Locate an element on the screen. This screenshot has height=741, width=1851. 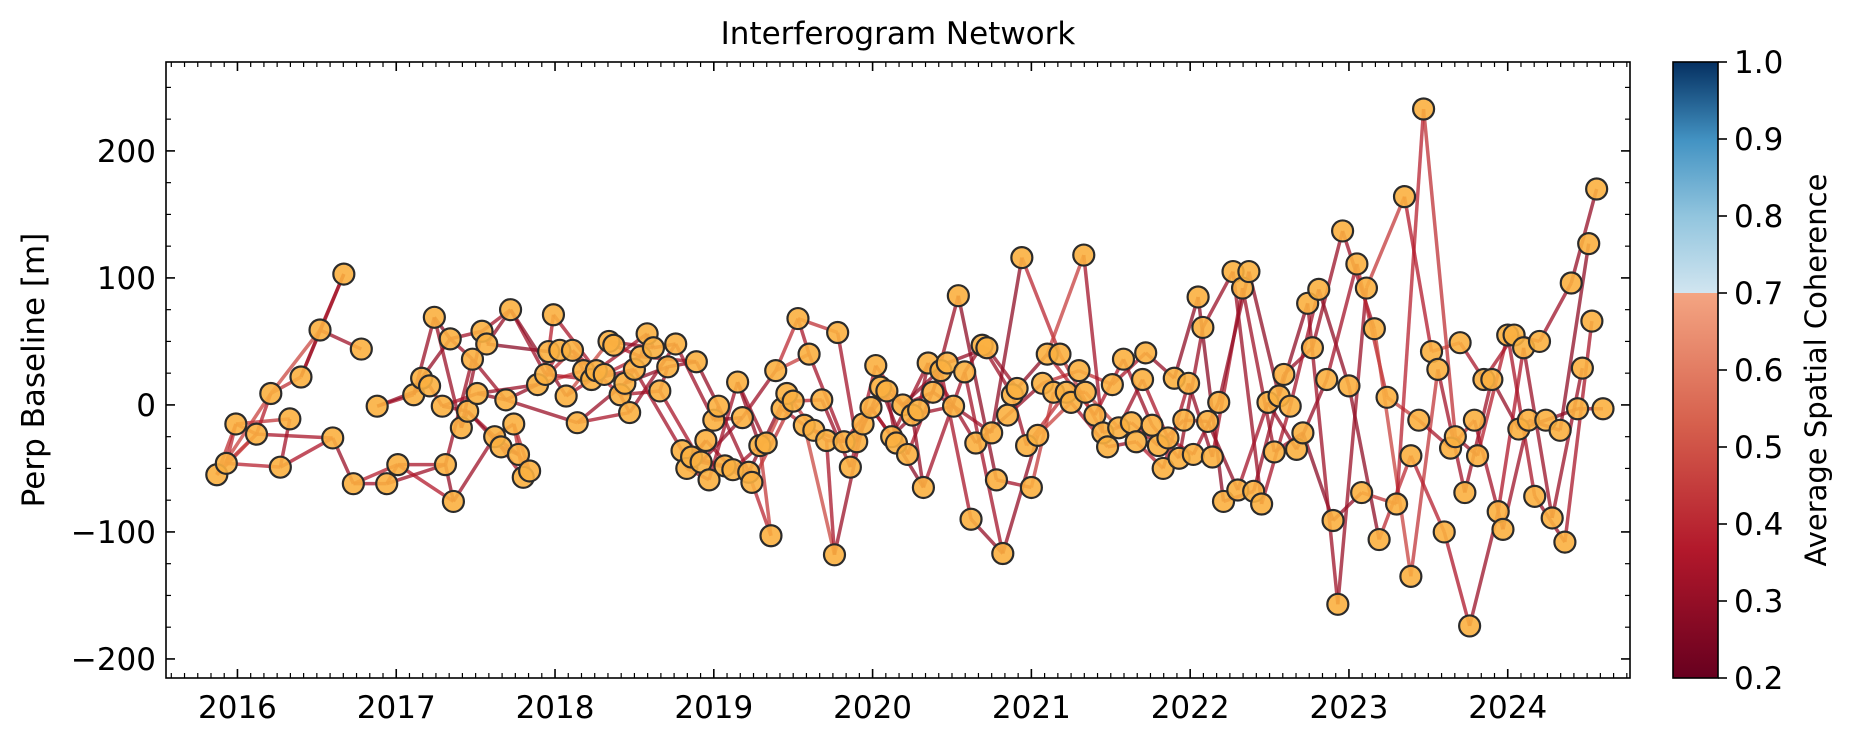
y-tick-label: −100 is located at coordinates (113, 533).